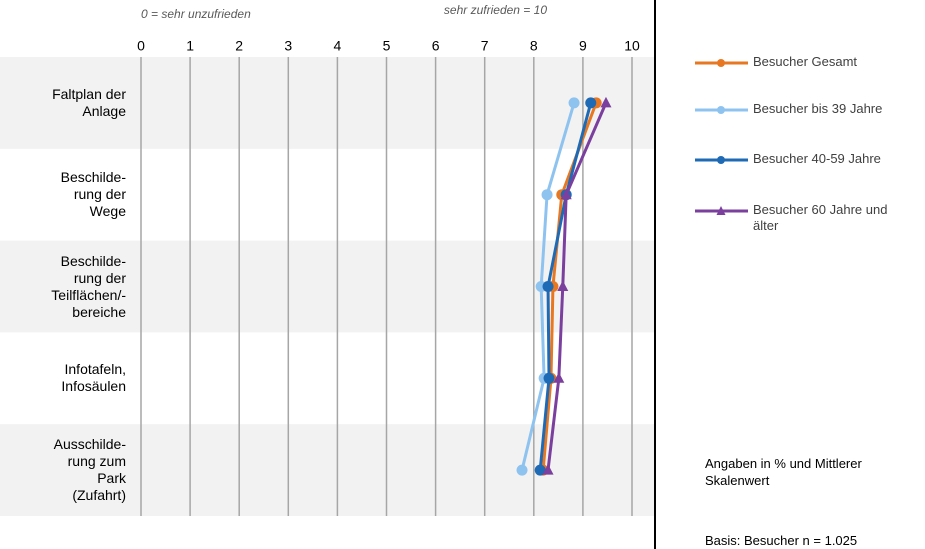 The image size is (925, 549). What do you see at coordinates (436, 46) in the screenshot?
I see `x-tick-label: 6` at bounding box center [436, 46].